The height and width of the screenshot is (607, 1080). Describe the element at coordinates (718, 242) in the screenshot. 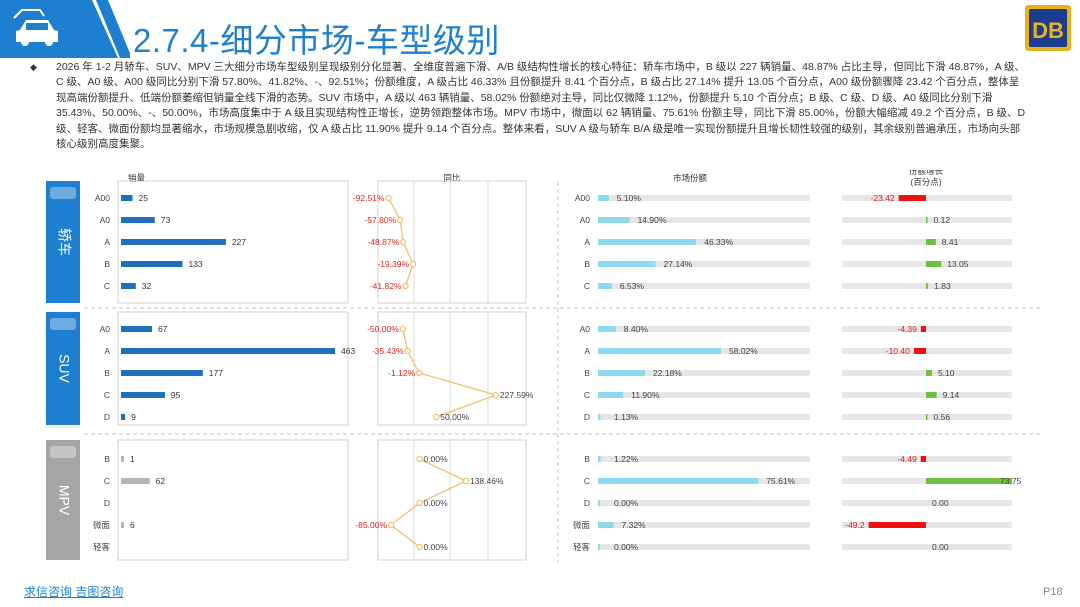

I see `share-value-label: 46.33%` at that location.